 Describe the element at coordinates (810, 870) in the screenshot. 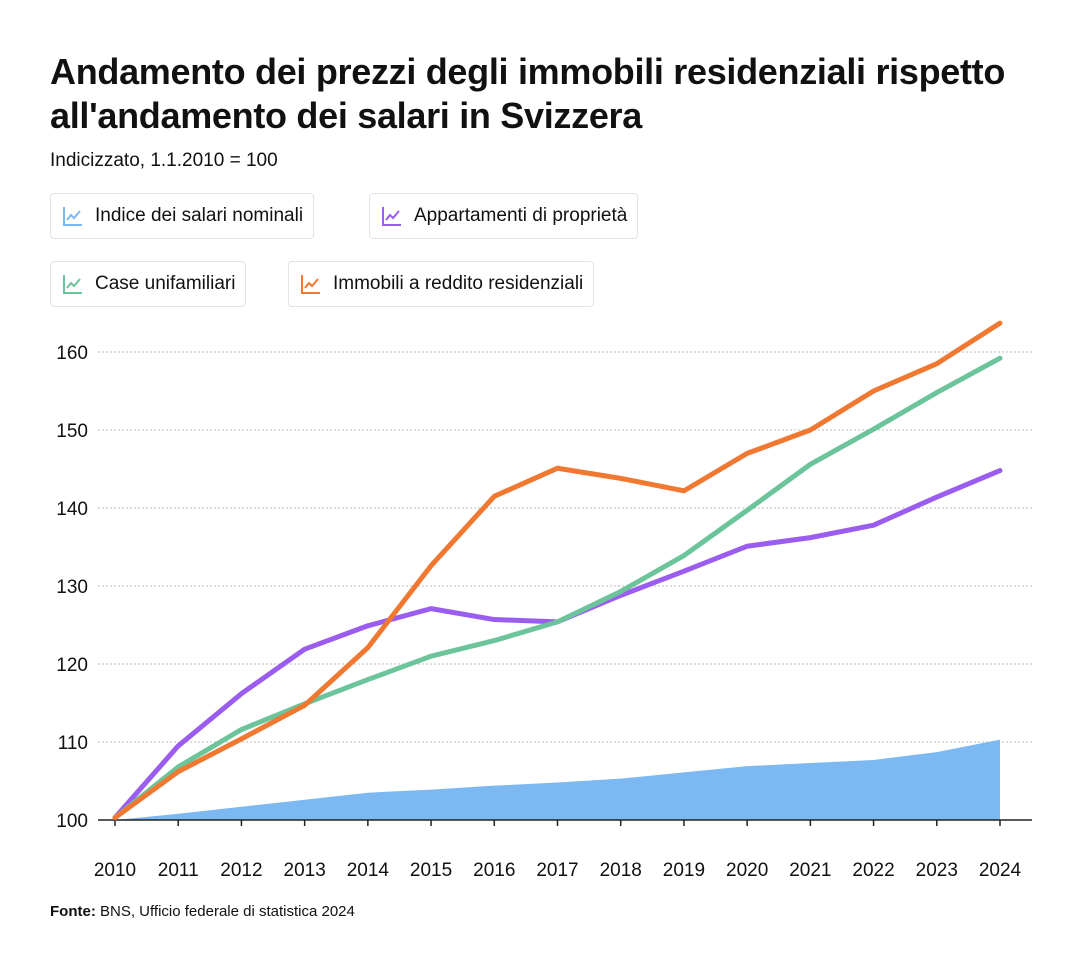

I see `x-tick-label: 2021` at that location.